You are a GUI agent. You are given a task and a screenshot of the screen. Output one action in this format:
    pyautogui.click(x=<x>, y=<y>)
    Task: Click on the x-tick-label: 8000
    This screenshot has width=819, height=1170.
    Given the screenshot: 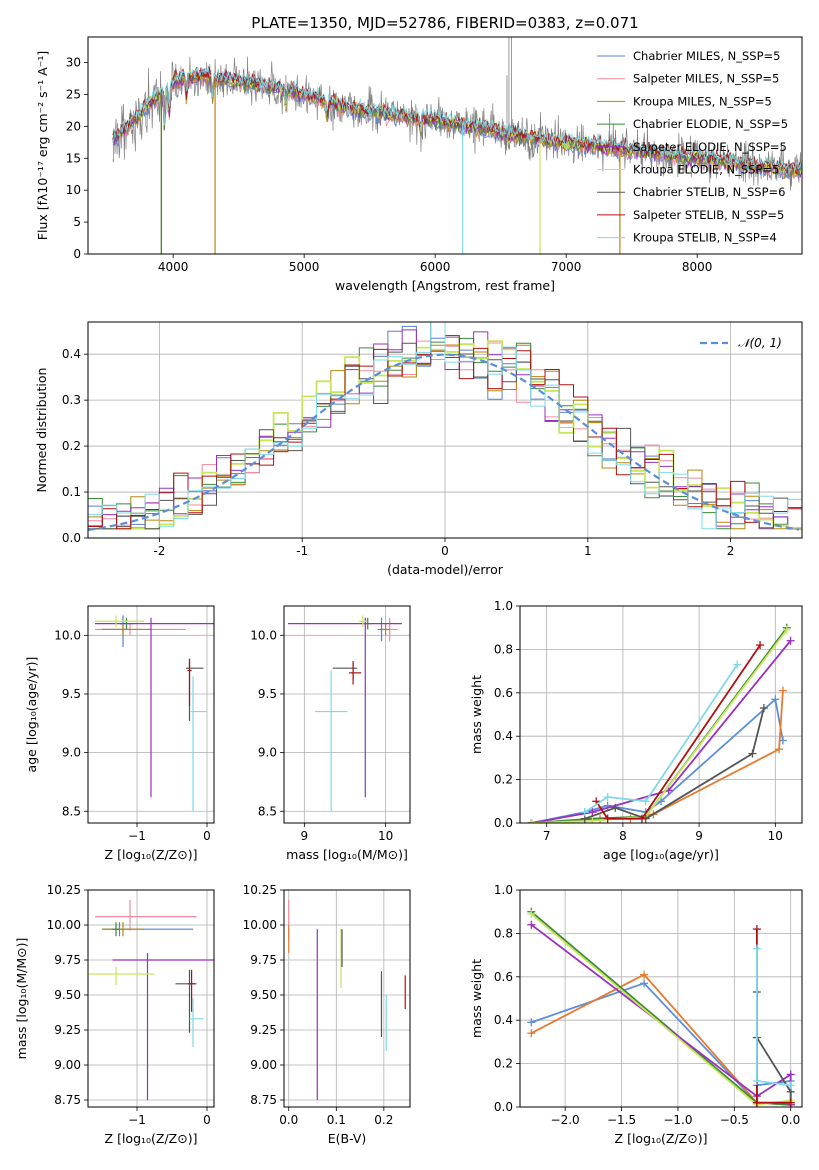 What is the action you would take?
    pyautogui.click(x=697, y=267)
    